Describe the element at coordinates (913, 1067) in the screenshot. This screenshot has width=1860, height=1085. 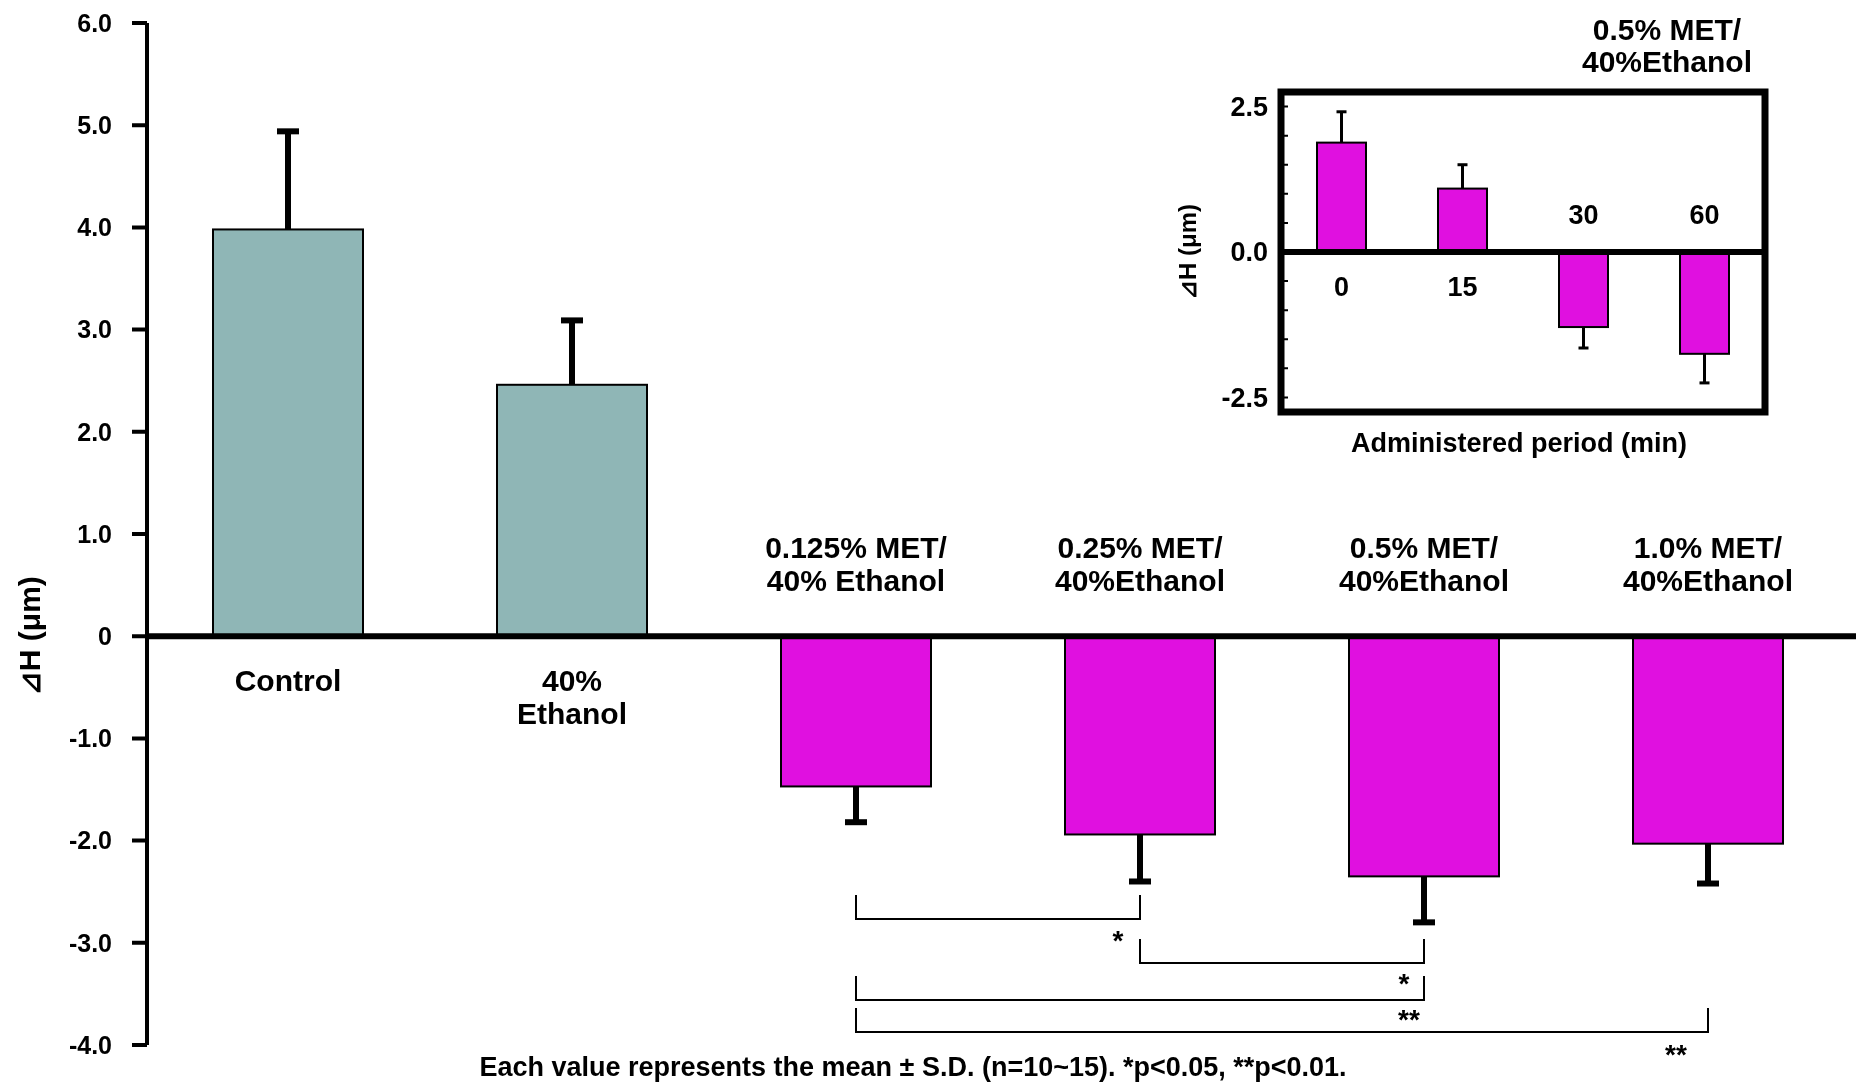
I see `text: Each value represents the mean ± S.D. (n=10~15). *p<0.05, **p<0.01.` at that location.